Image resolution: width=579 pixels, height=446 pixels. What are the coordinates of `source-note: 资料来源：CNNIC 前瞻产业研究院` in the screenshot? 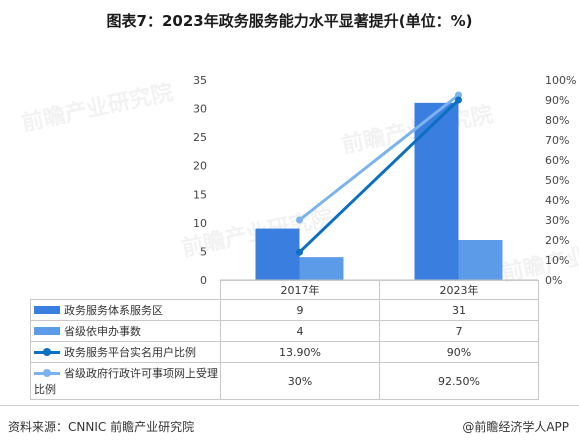 It's located at (101, 427).